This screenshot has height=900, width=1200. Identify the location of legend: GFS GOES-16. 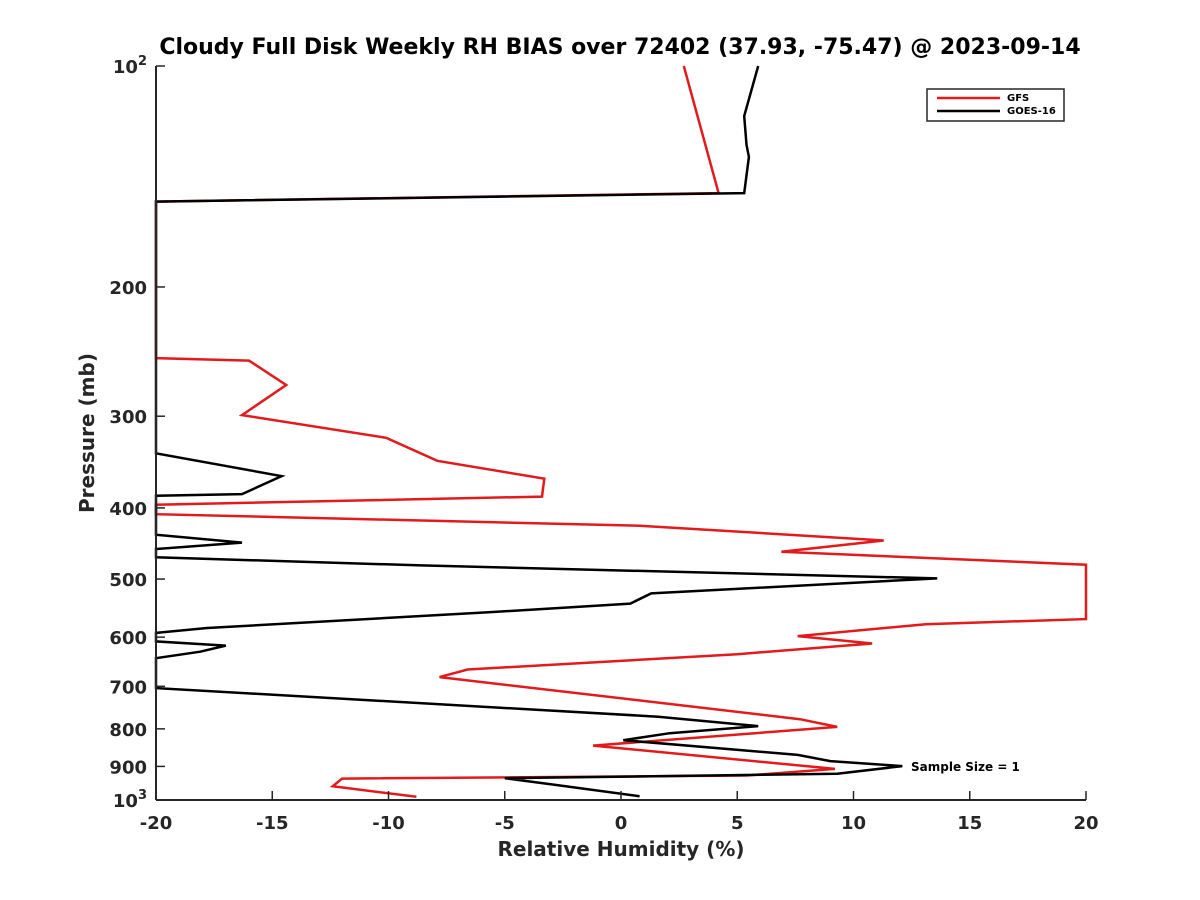
(995, 105).